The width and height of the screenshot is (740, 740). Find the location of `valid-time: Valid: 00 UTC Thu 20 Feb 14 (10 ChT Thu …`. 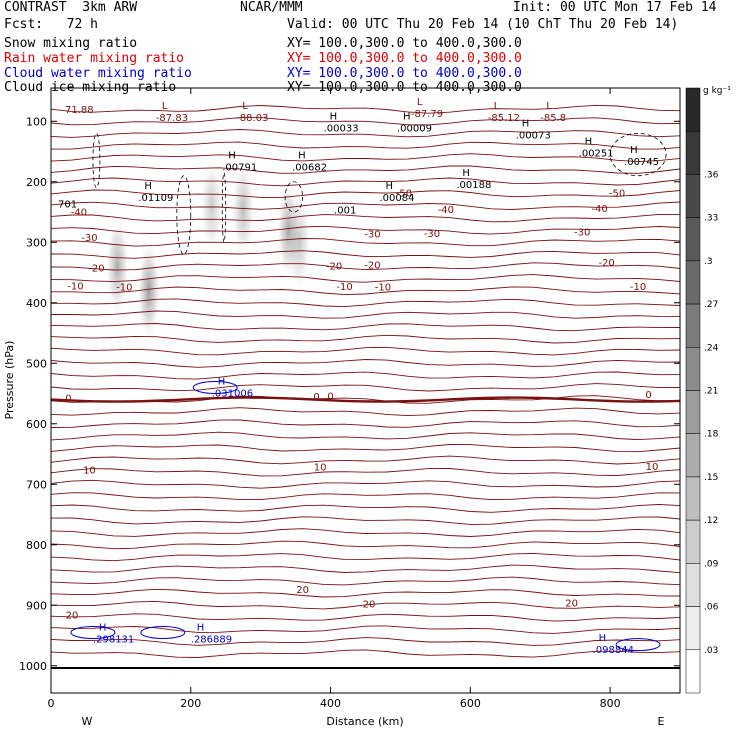

valid-time: Valid: 00 UTC Thu 20 Feb 14 (10 ChT Thu … is located at coordinates (483, 24).